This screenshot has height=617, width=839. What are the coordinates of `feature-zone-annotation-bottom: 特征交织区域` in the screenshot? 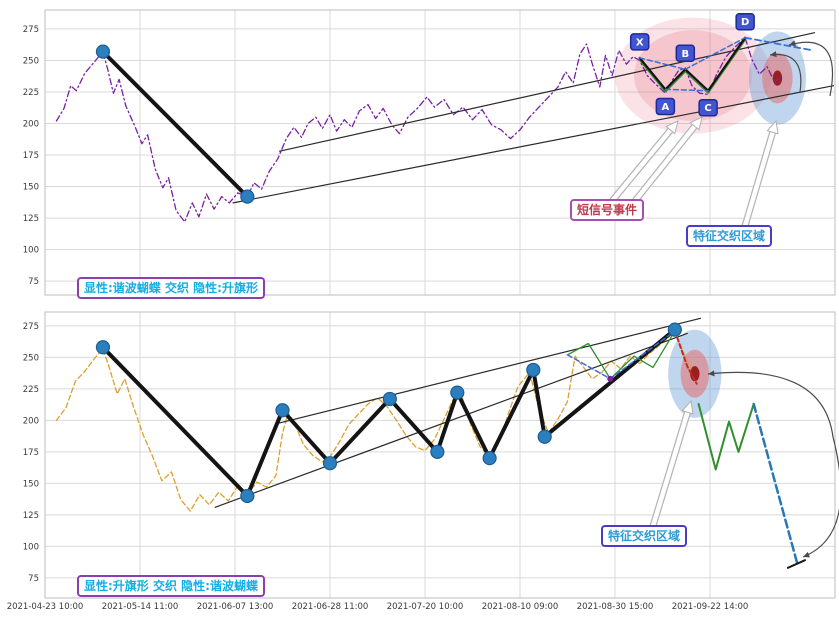 It's located at (644, 536).